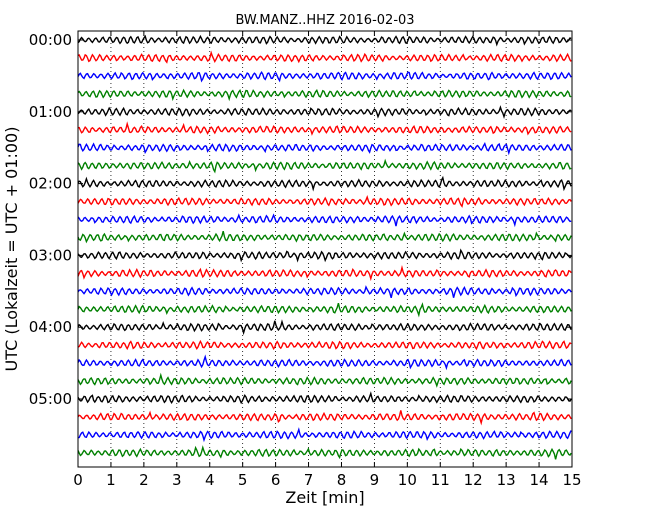  Describe the element at coordinates (78, 480) in the screenshot. I see `x-tick-label: 0` at that location.